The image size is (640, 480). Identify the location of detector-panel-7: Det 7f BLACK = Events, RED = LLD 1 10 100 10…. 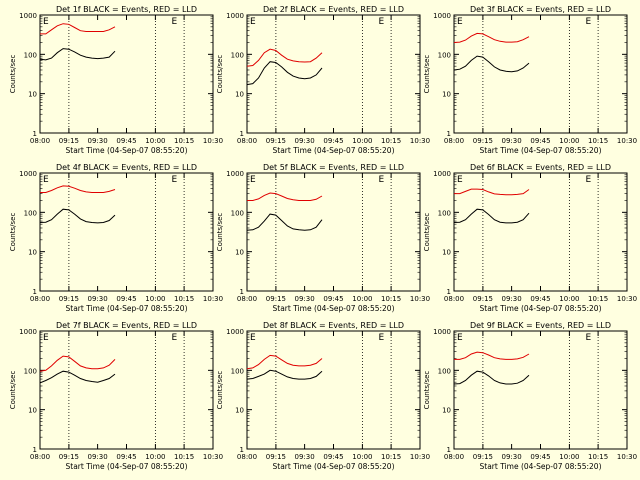
(116, 396).